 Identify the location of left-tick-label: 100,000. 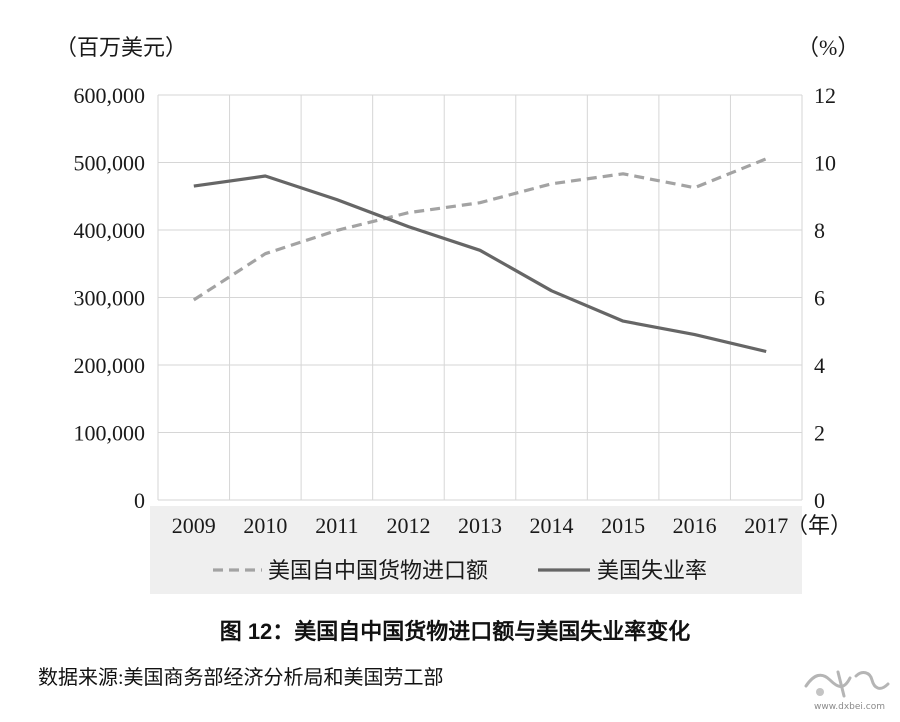
(110, 433).